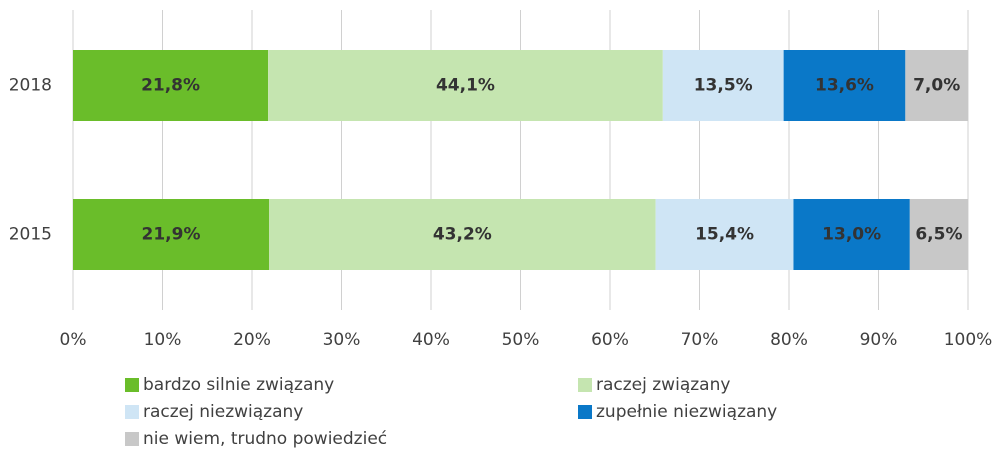  Describe the element at coordinates (30, 235) in the screenshot. I see `y-tick-label: 2015` at that location.